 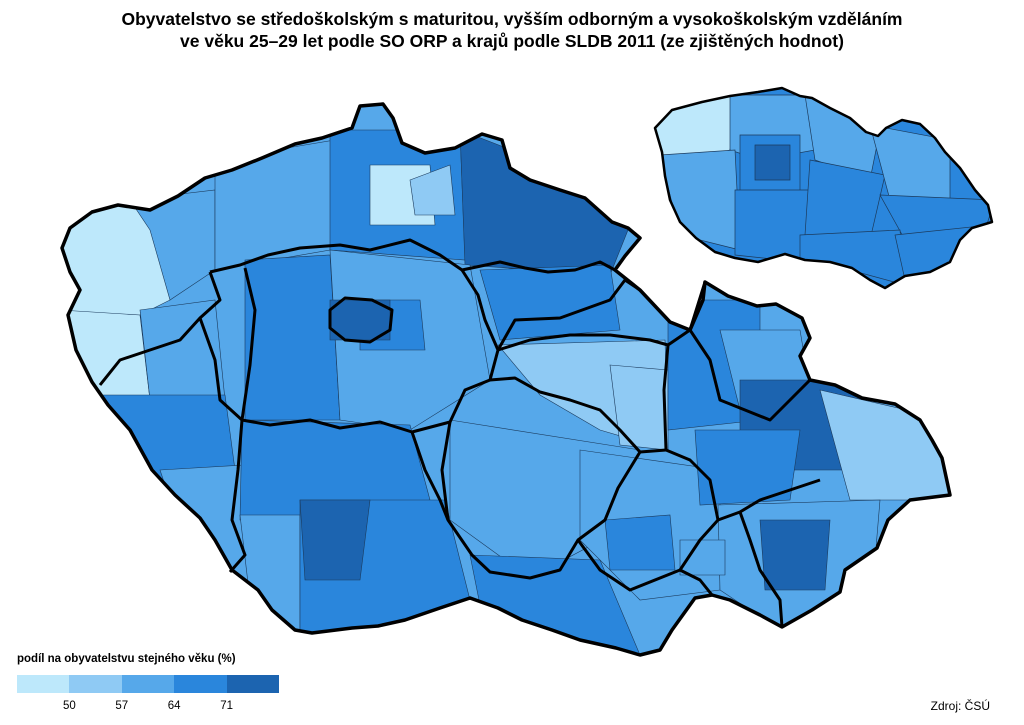 I want to click on legend-color-scale, so click(x=148, y=684).